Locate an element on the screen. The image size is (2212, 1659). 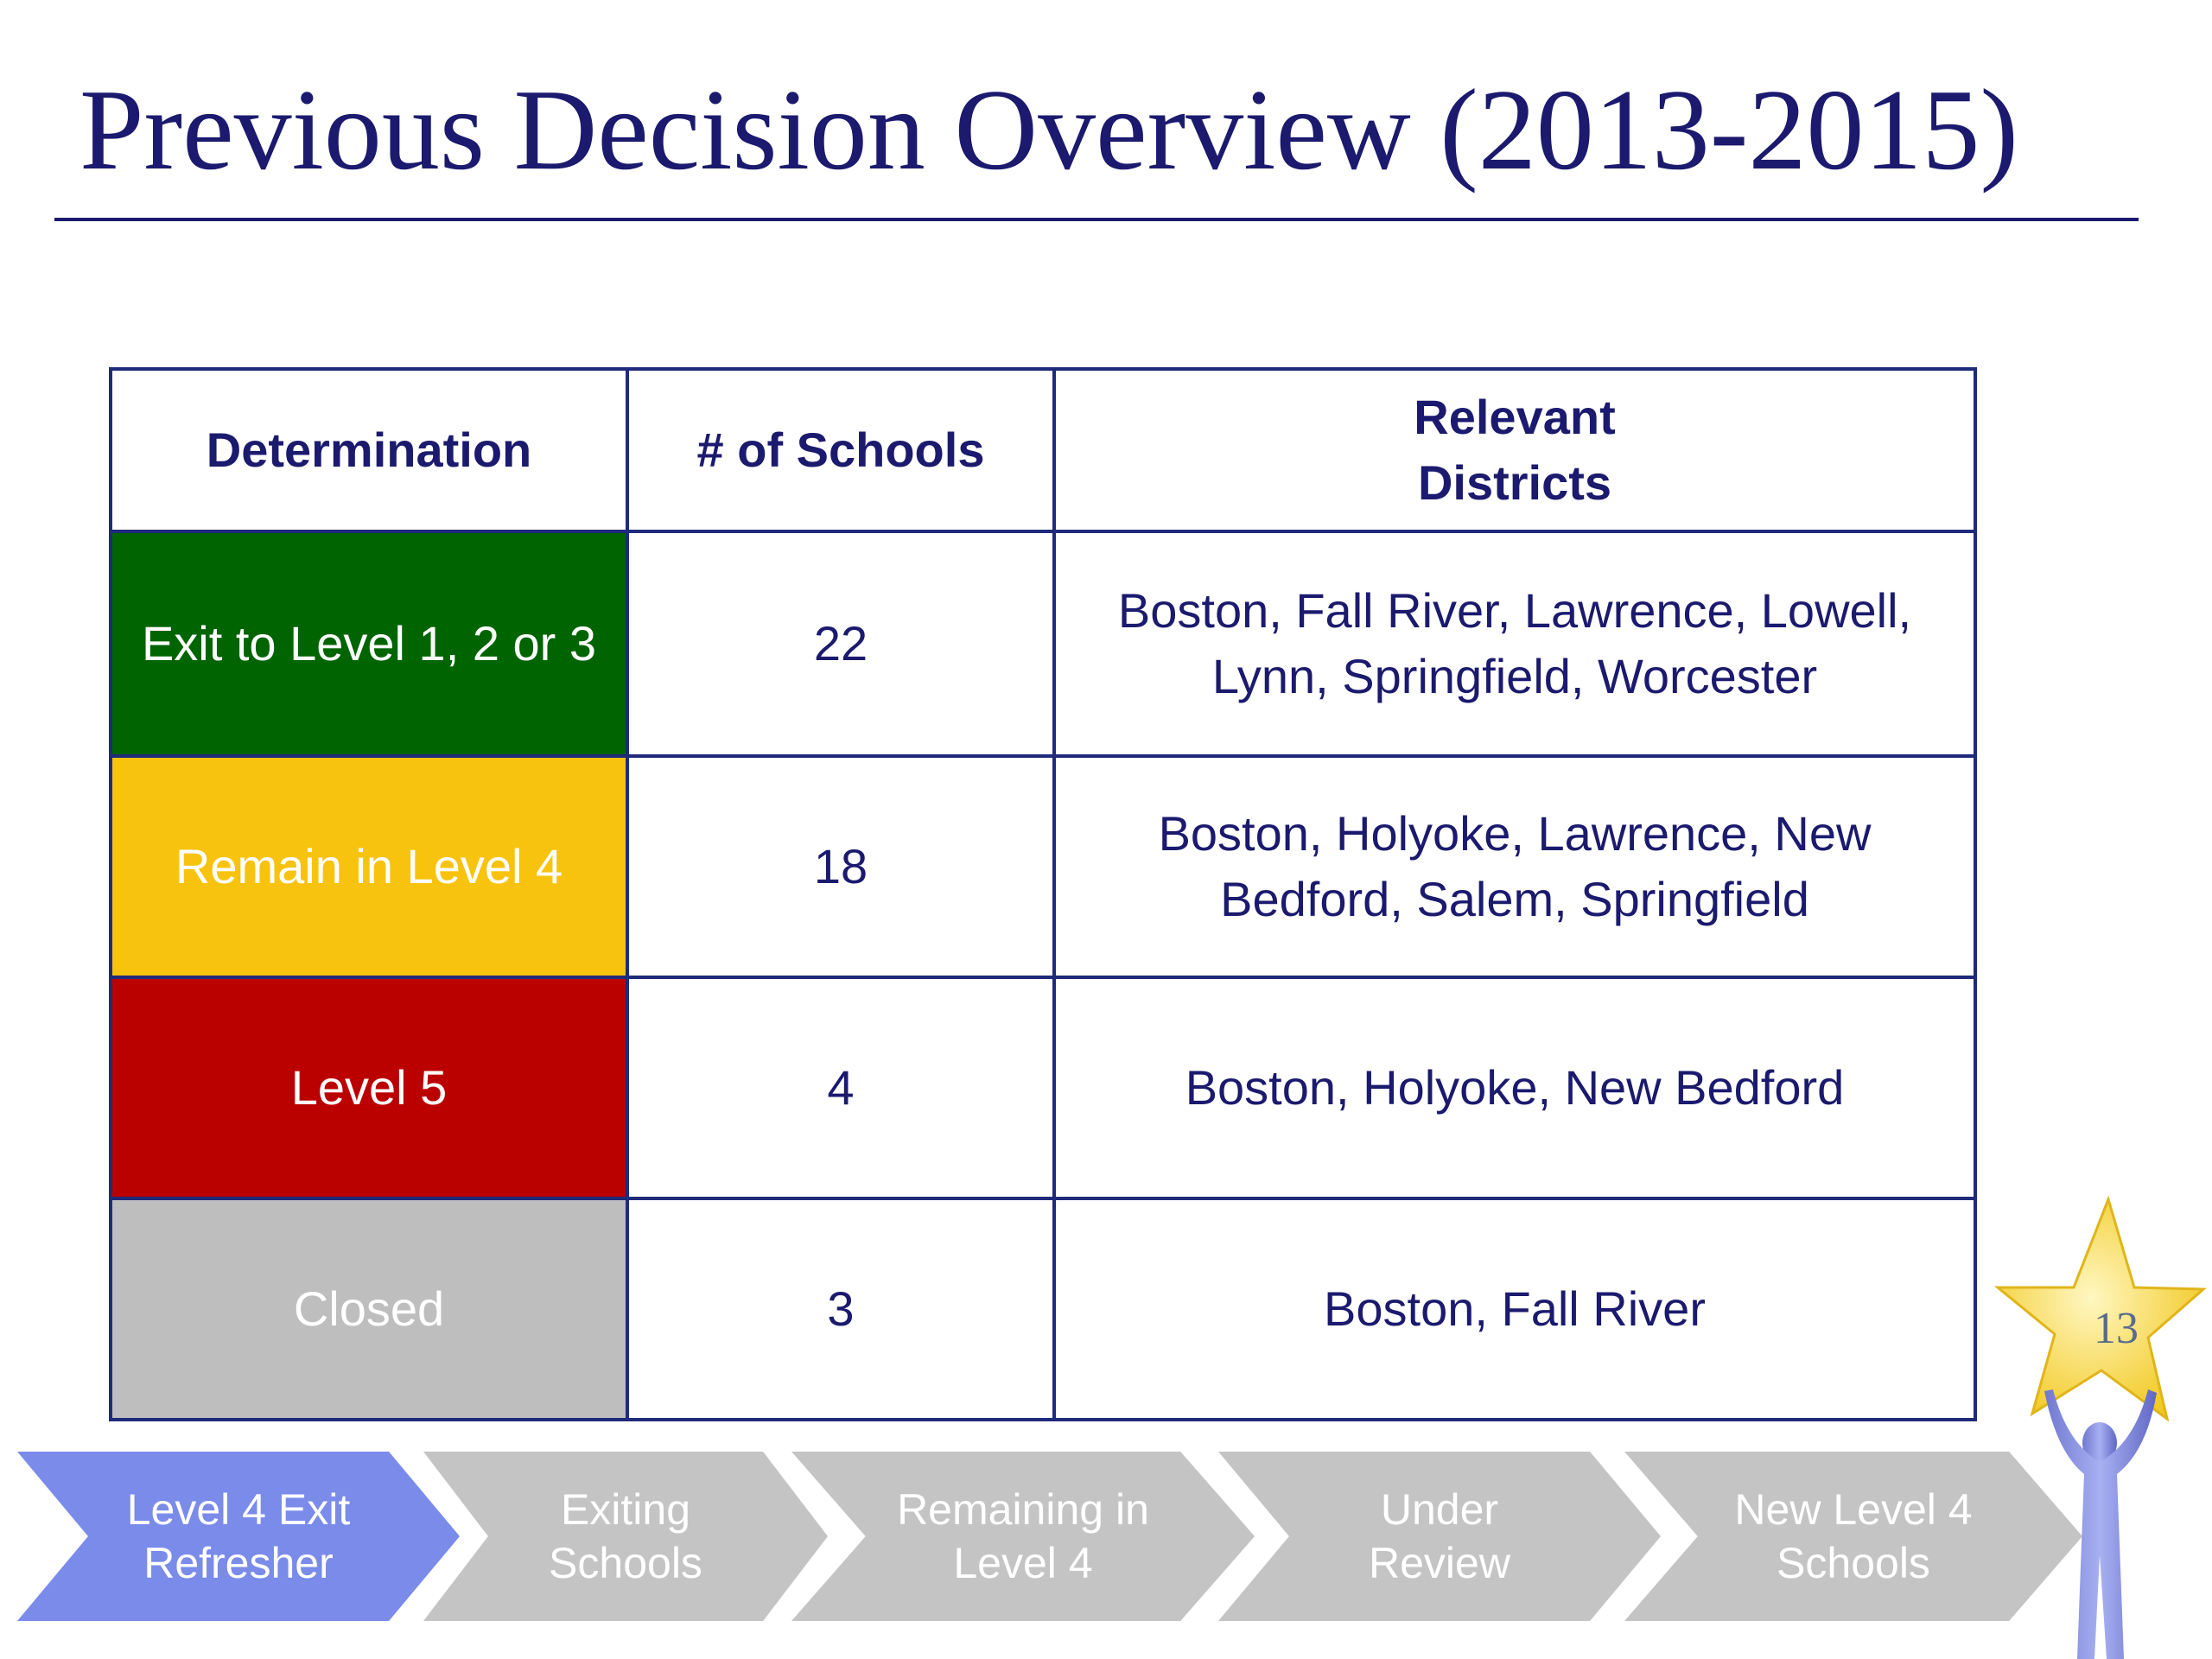
process-step-label: Exiting Schools is located at coordinates (625, 1536).